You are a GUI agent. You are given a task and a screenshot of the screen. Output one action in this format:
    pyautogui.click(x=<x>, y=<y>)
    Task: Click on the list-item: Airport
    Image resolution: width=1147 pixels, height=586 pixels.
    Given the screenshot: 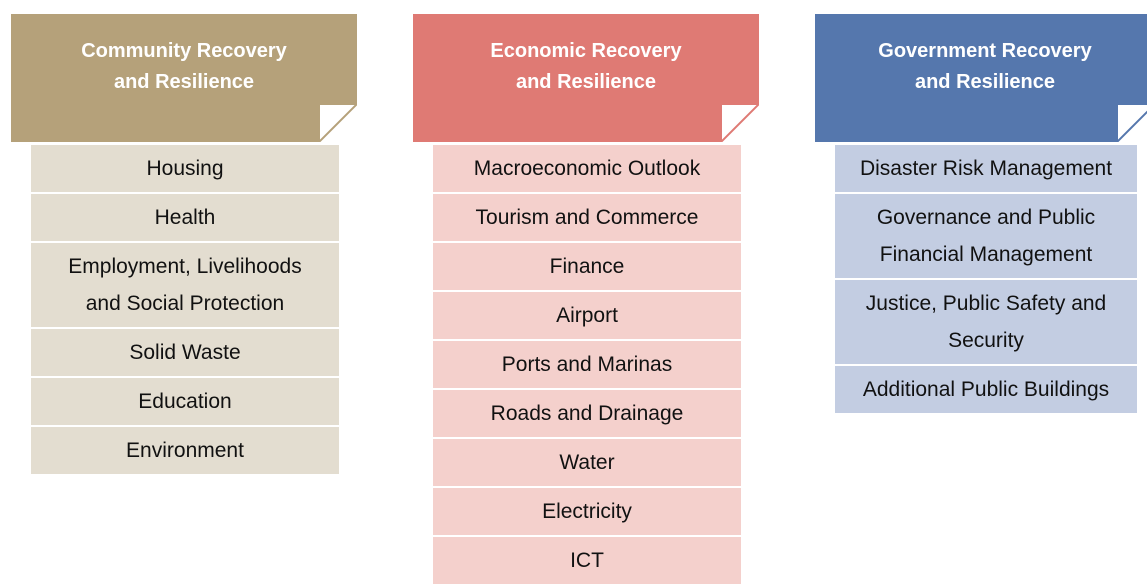 What is the action you would take?
    pyautogui.click(x=587, y=315)
    